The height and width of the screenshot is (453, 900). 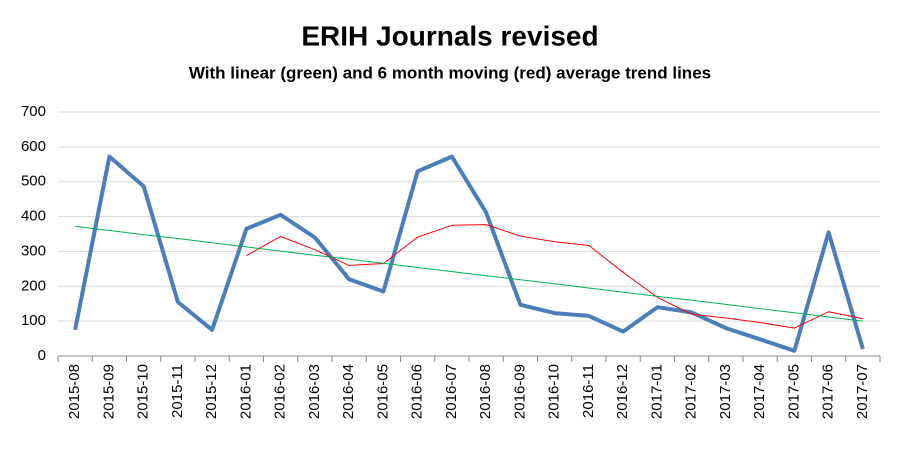 What do you see at coordinates (656, 391) in the screenshot?
I see `x-tick-label: 2017-01` at bounding box center [656, 391].